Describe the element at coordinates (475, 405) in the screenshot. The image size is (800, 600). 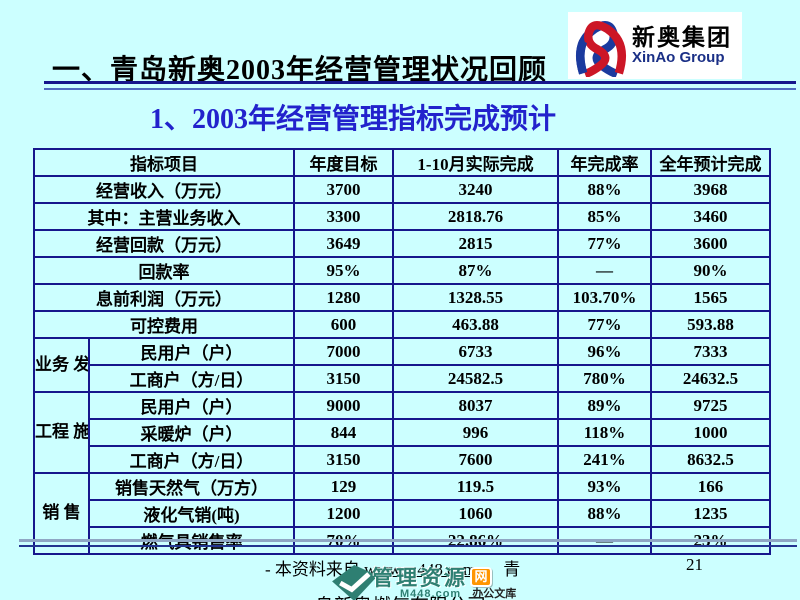
I see `value-cell: 8037` at that location.